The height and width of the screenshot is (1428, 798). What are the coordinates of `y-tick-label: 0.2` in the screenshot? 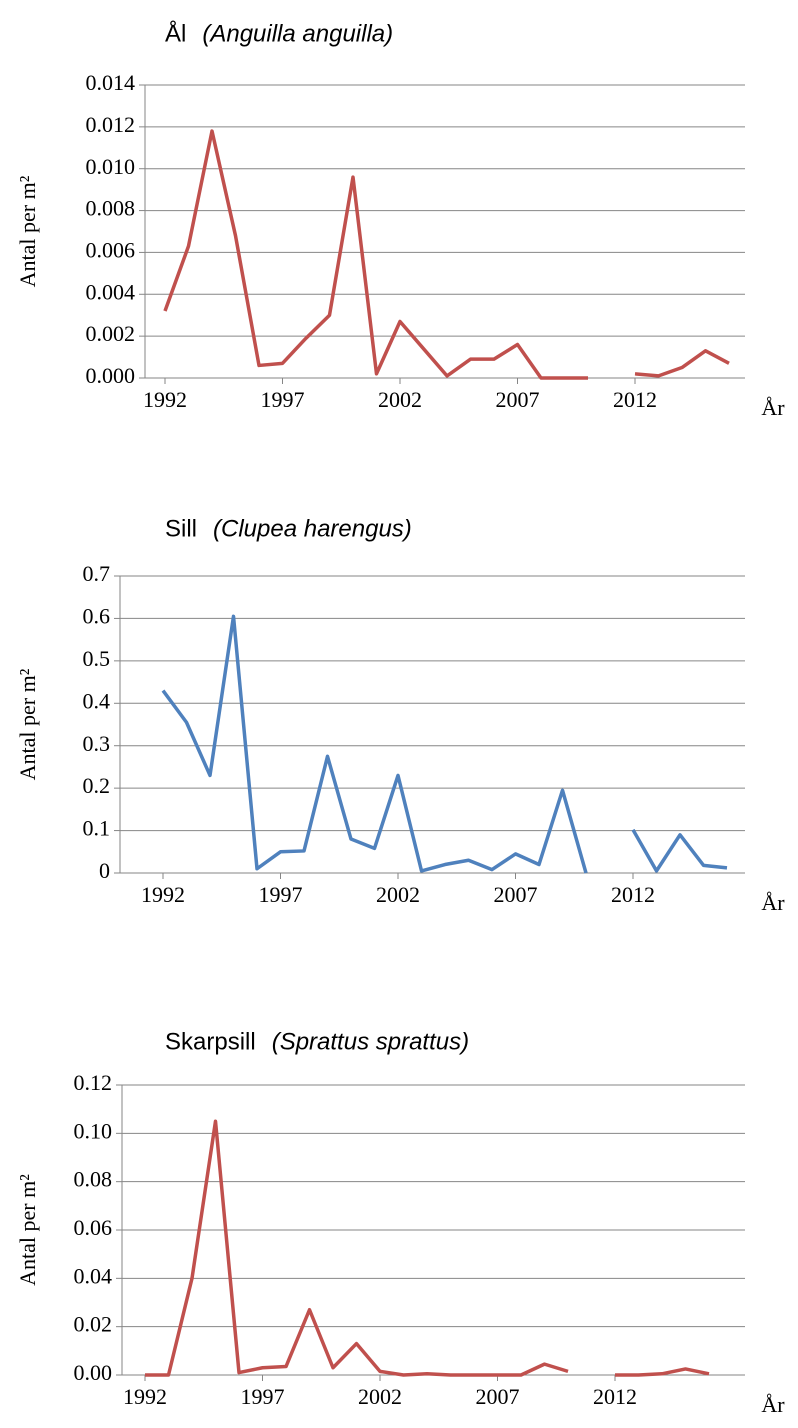 It's located at (97, 785).